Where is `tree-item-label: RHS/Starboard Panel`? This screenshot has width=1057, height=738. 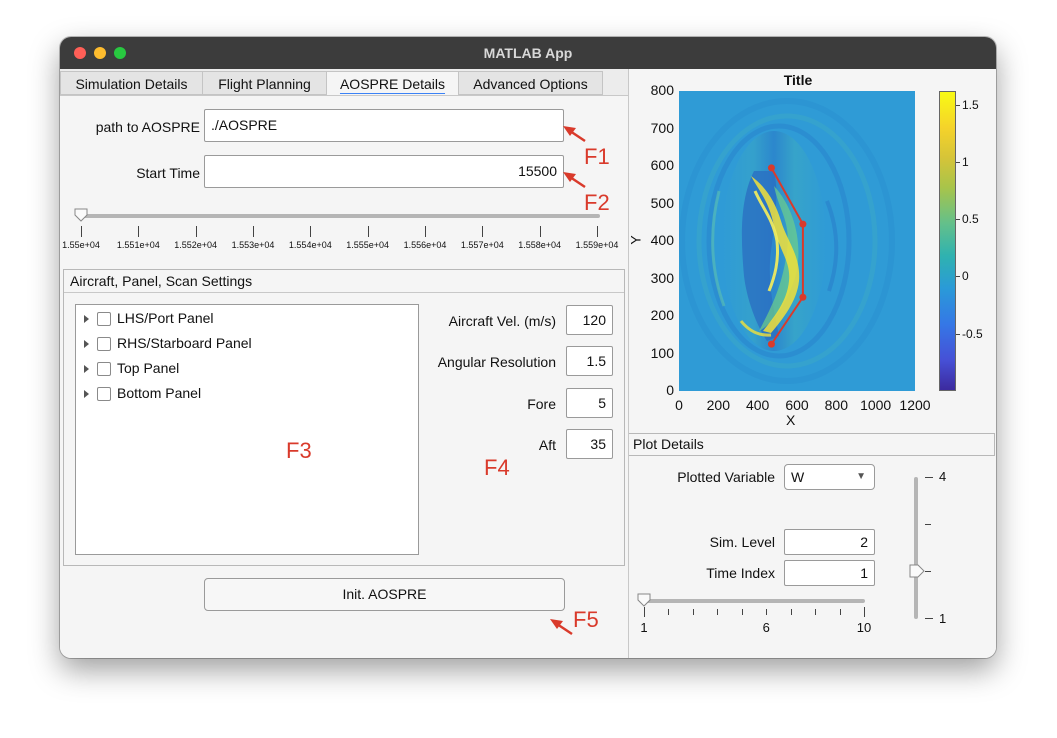
tree-item-label: RHS/Starboard Panel is located at coordinates (184, 343).